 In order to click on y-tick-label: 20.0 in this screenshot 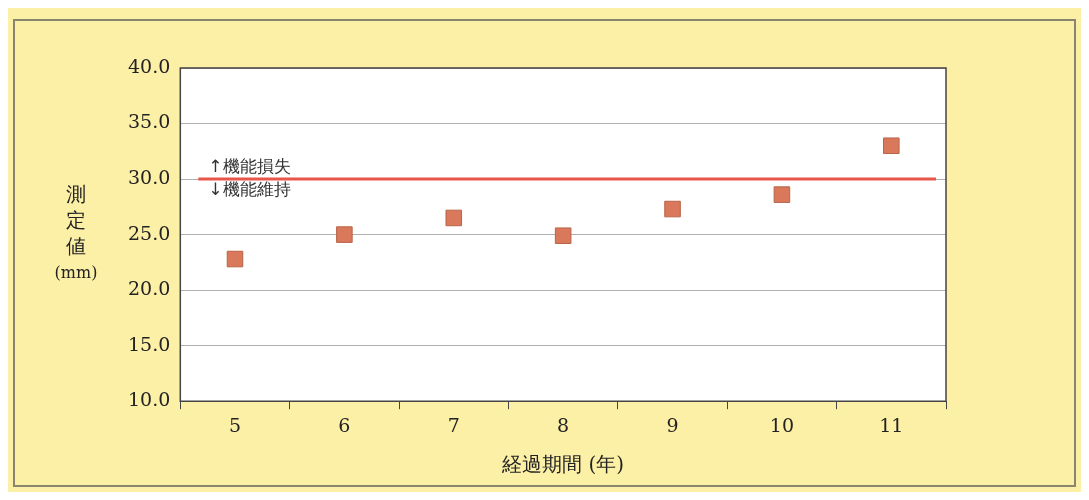, I will do `click(149, 288)`.